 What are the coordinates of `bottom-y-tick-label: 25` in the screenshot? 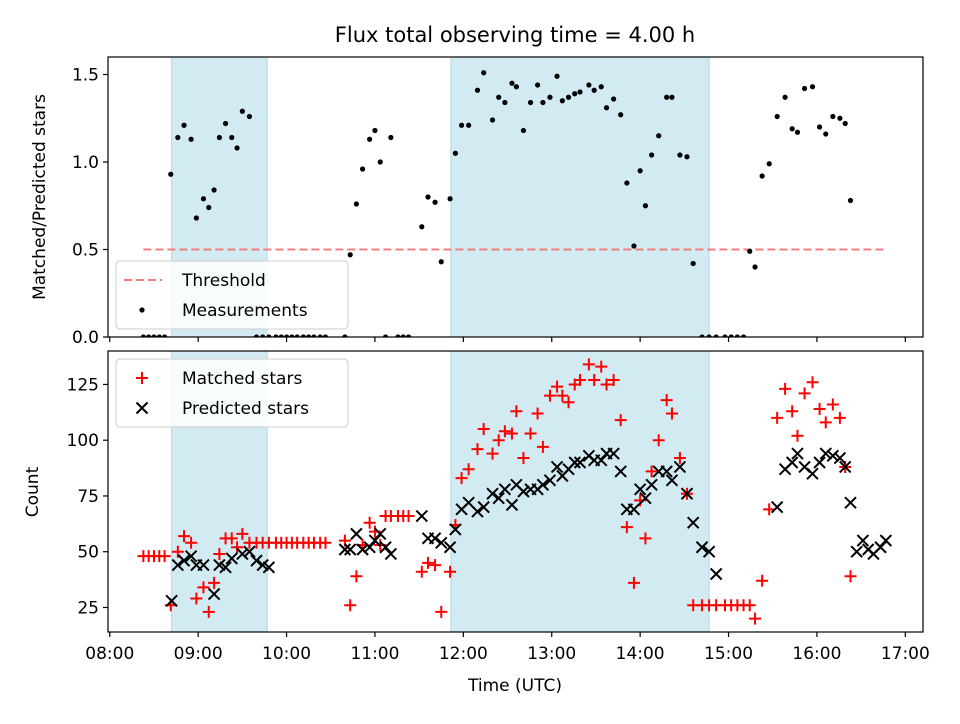 It's located at (88, 608).